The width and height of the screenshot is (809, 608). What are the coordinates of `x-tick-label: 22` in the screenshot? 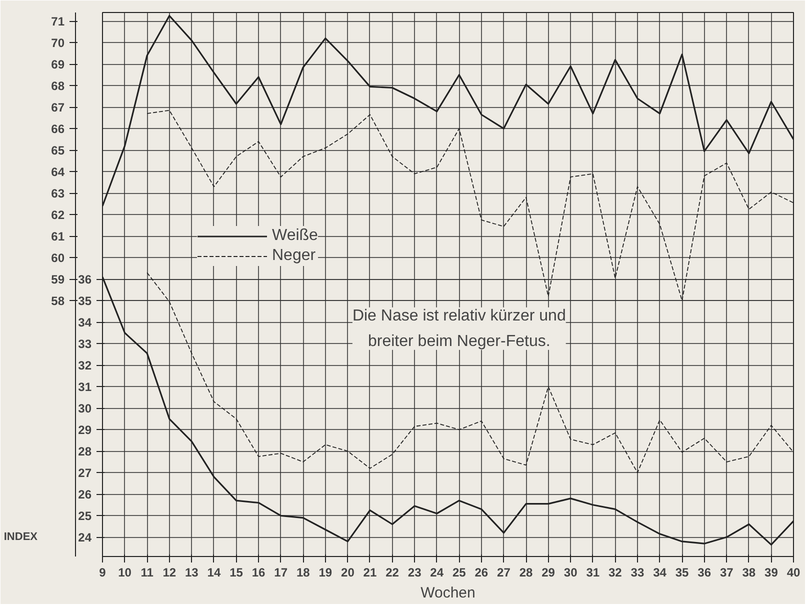 It's located at (393, 573).